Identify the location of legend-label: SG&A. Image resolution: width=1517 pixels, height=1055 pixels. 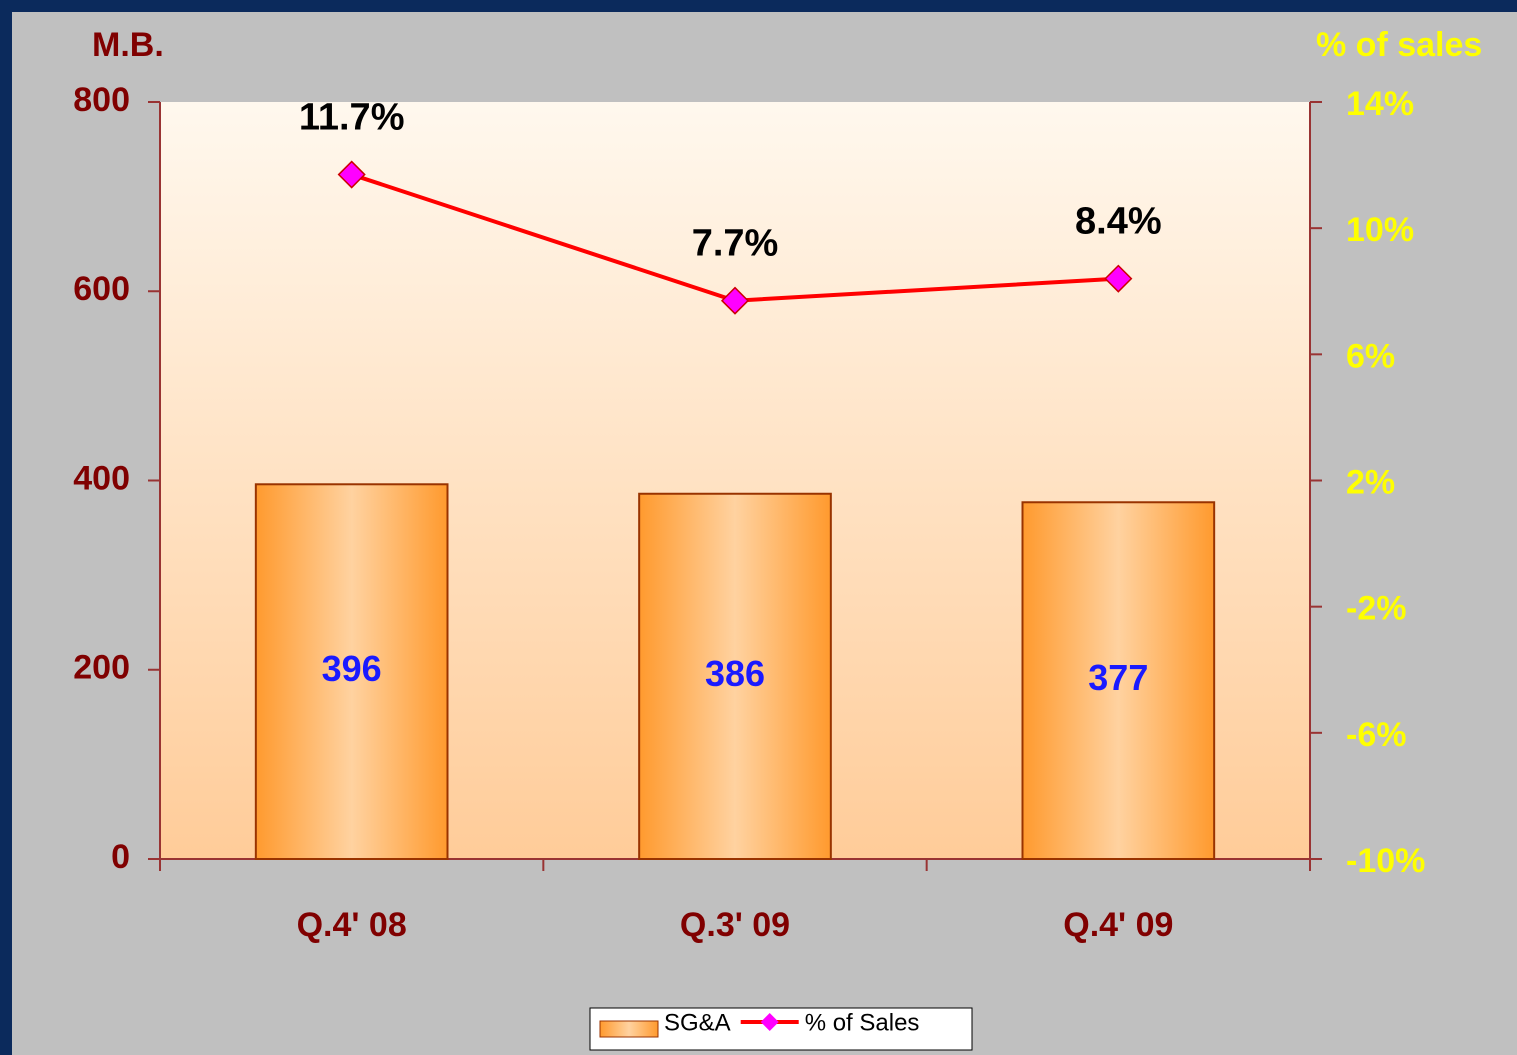
(697, 1022).